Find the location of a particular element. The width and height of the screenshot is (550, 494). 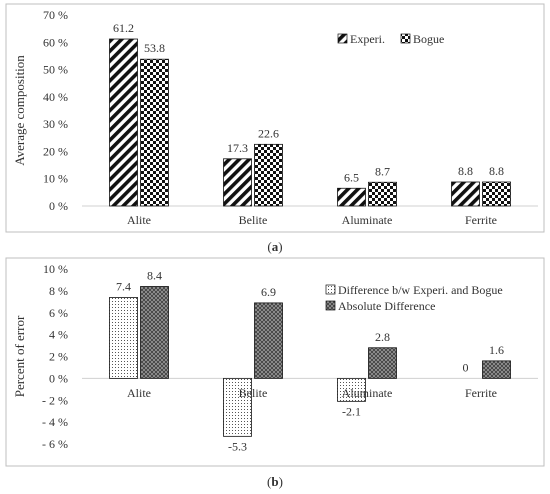

y-tick-label: 6 % is located at coordinates (58, 313).